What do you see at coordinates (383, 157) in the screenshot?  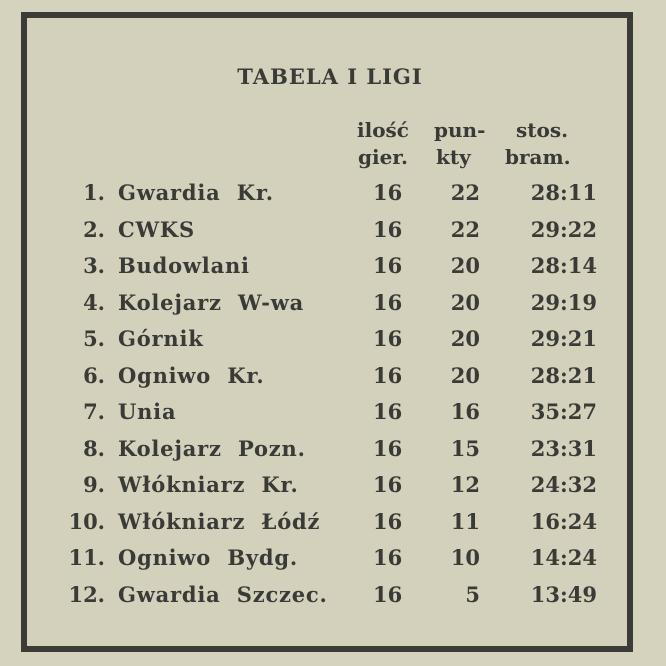 I see `header-games-line2: gier.` at bounding box center [383, 157].